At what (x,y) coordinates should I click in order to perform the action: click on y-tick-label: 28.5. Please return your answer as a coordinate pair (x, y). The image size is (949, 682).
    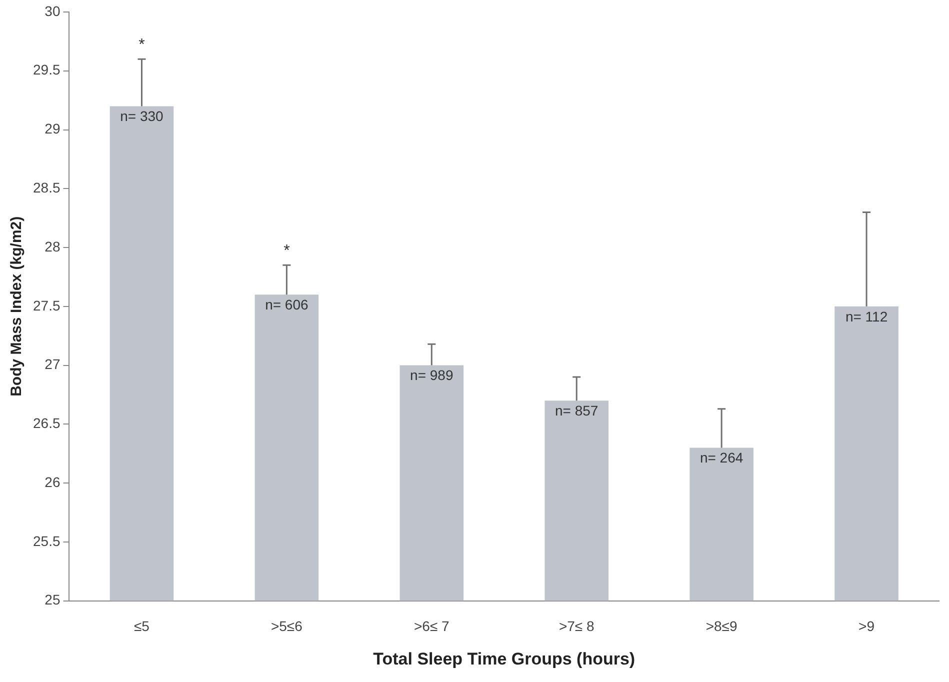
    Looking at the image, I should click on (46, 188).